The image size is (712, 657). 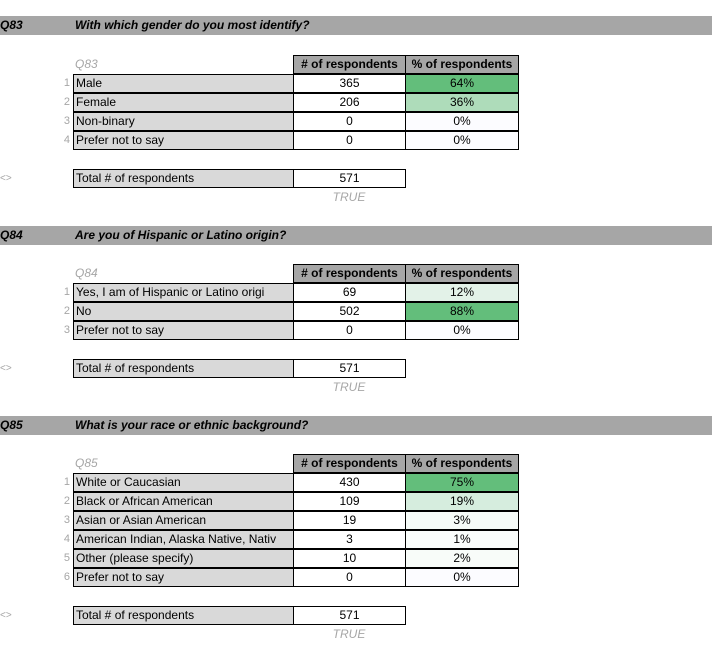 I want to click on respondent-percent: 3%, so click(x=462, y=520).